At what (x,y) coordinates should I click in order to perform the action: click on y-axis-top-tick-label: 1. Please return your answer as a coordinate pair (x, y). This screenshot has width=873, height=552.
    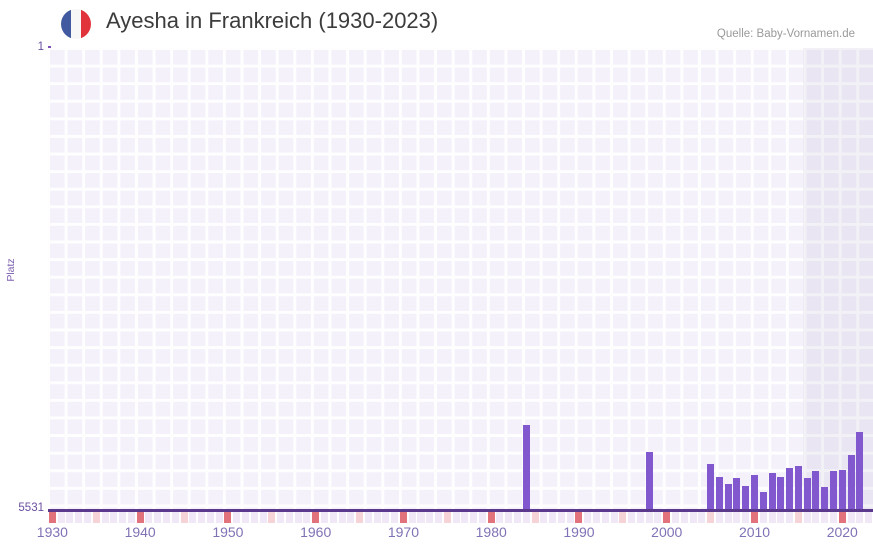
    Looking at the image, I should click on (40, 47).